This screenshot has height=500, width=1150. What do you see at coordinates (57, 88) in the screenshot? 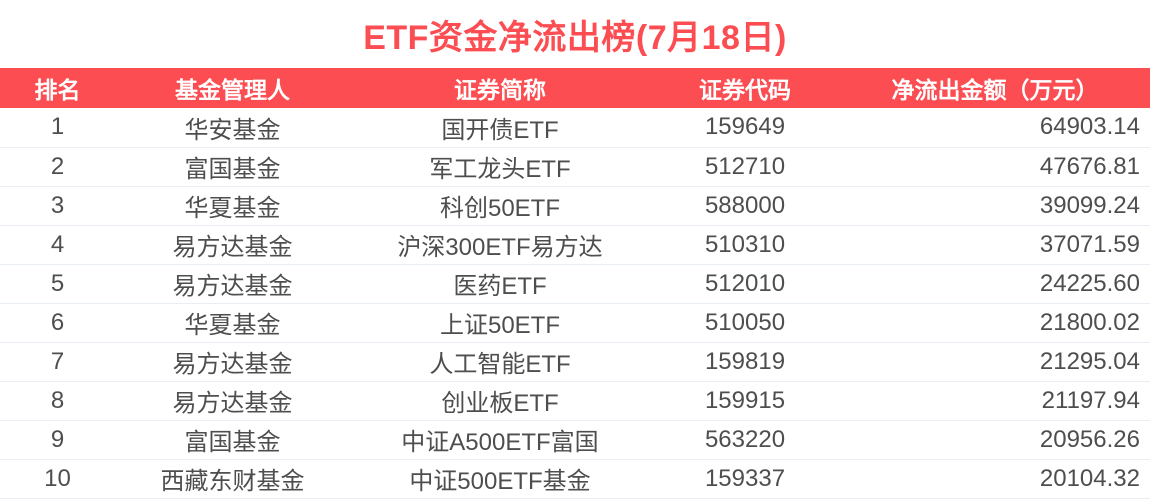
I see `header-cell-rank: 排名` at bounding box center [57, 88].